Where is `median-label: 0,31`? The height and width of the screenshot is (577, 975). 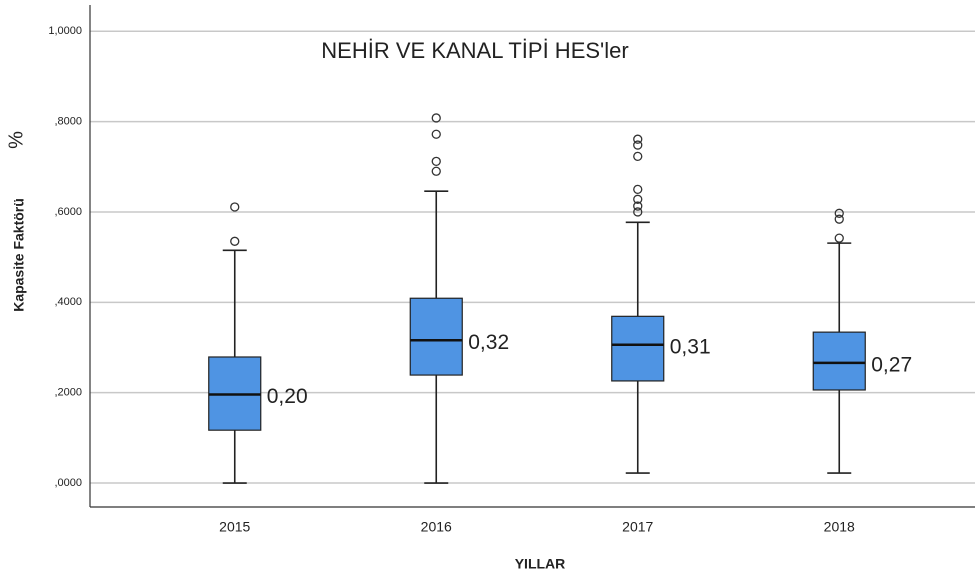
median-label: 0,31 is located at coordinates (690, 346).